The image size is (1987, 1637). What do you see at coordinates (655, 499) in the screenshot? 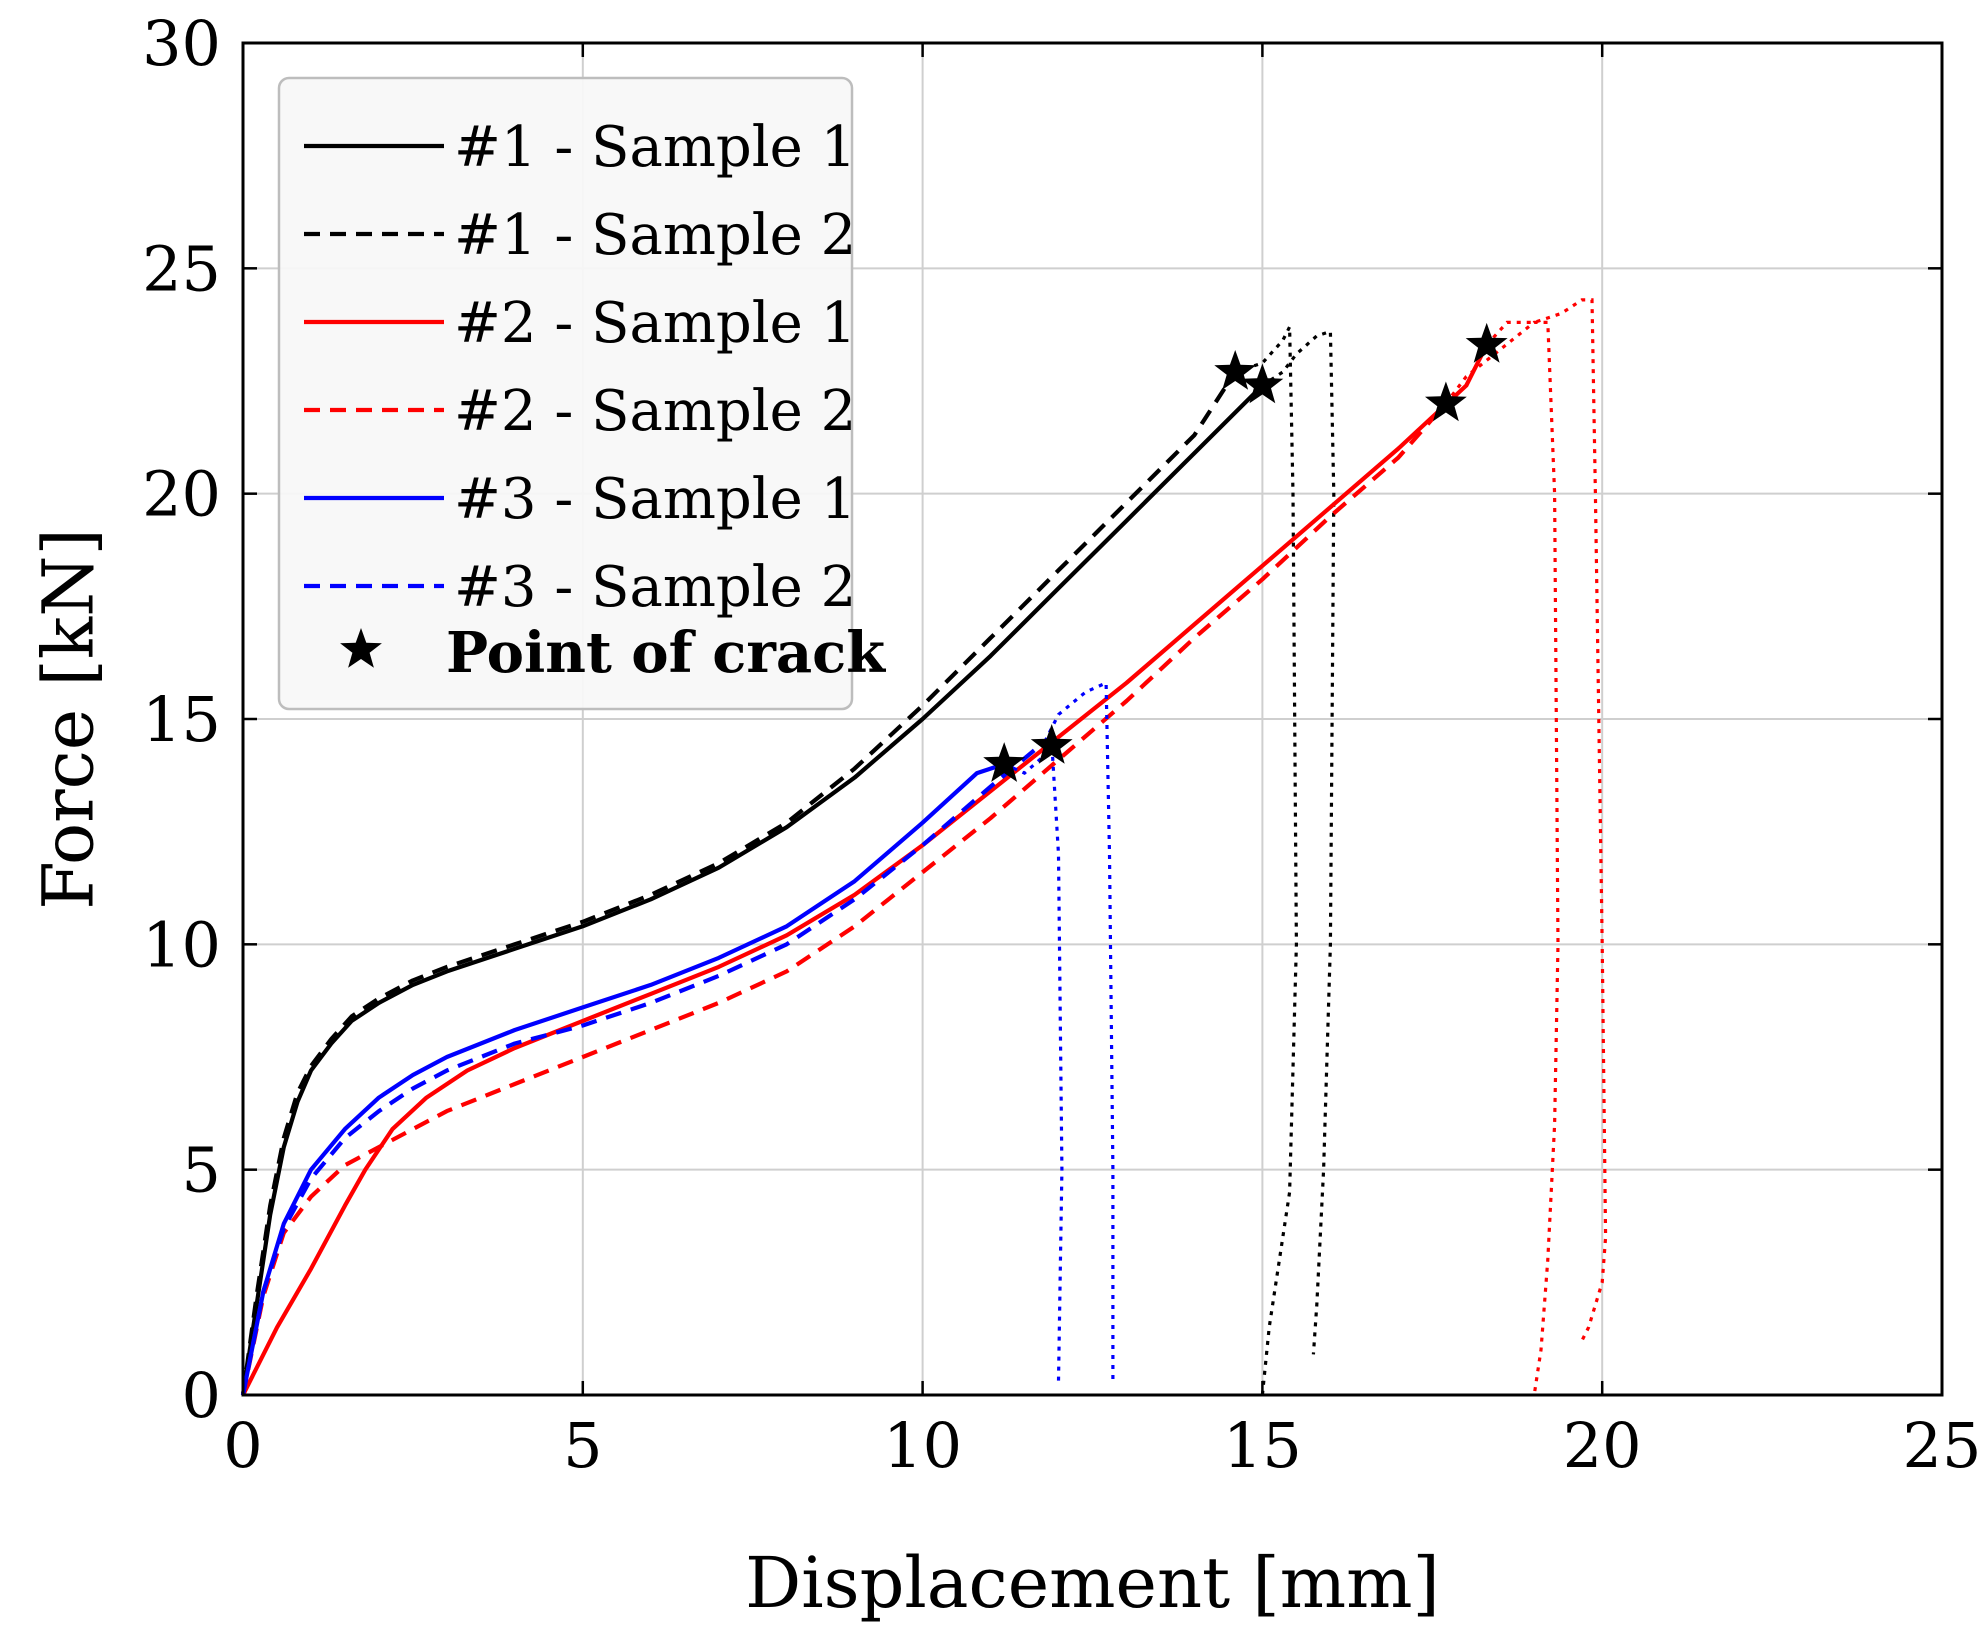
I see `legend-label: #3 - Sample 1` at bounding box center [655, 499].